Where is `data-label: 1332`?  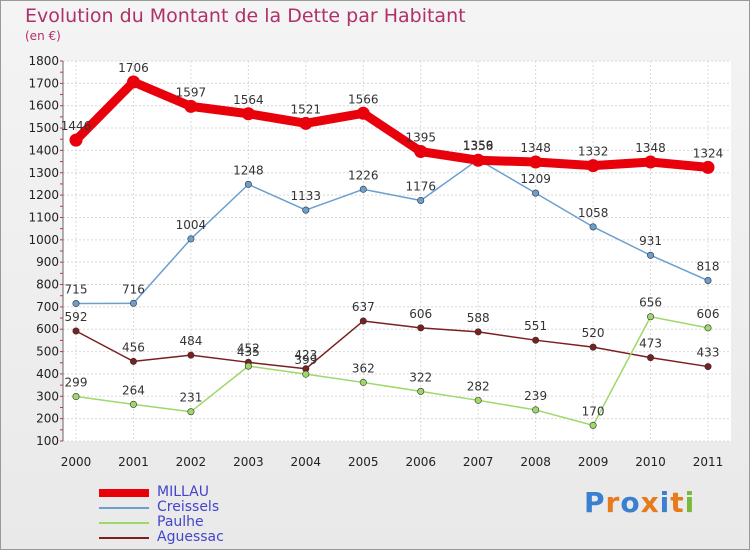 data-label: 1332 is located at coordinates (593, 152).